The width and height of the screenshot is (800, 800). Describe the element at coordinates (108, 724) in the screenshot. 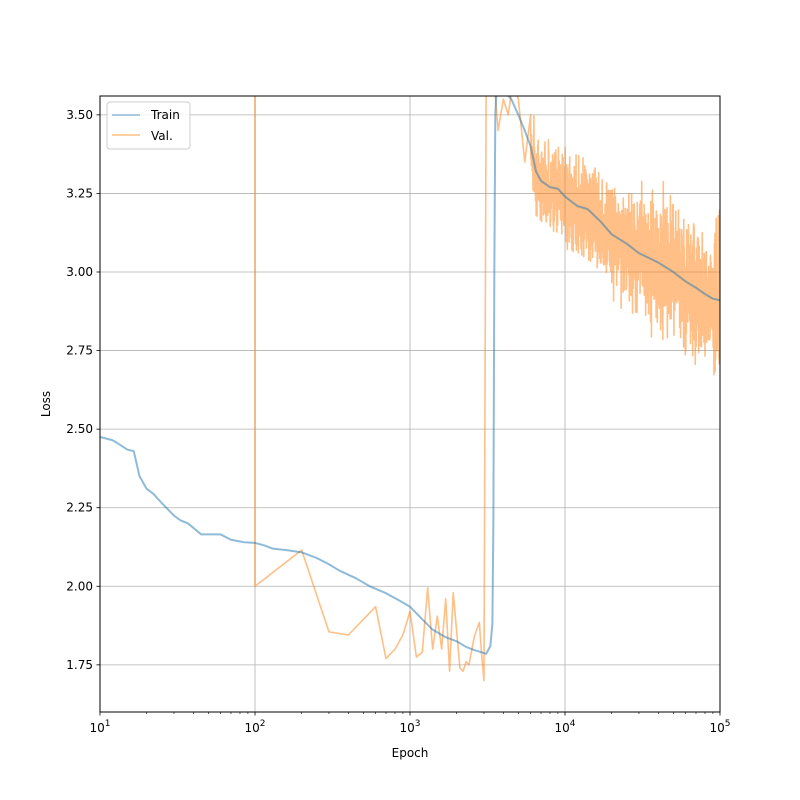

I see `x-tick-exponent: 1` at that location.